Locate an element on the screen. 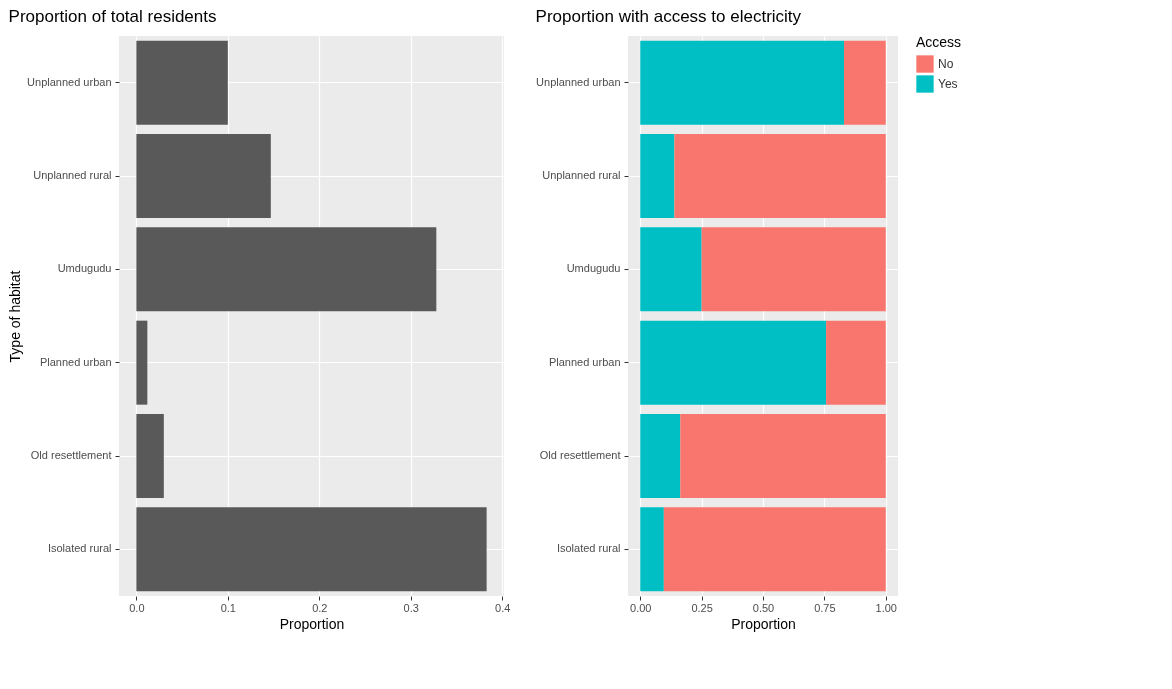  x-tick-label: 0.4 is located at coordinates (503, 607).